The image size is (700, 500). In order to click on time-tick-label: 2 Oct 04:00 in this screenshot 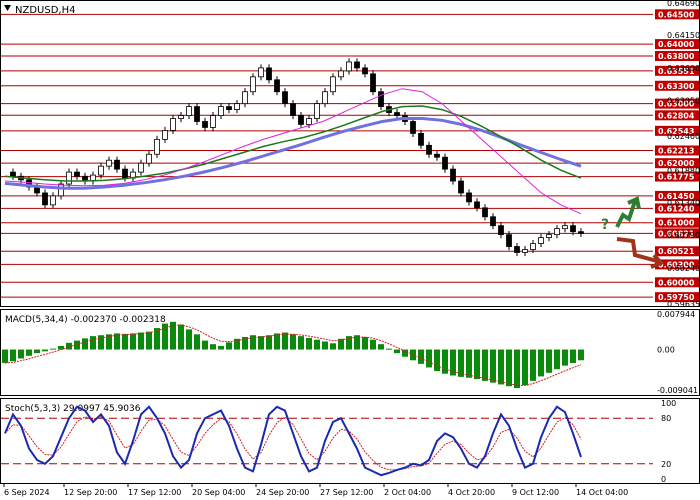, I will do `click(407, 492)`.